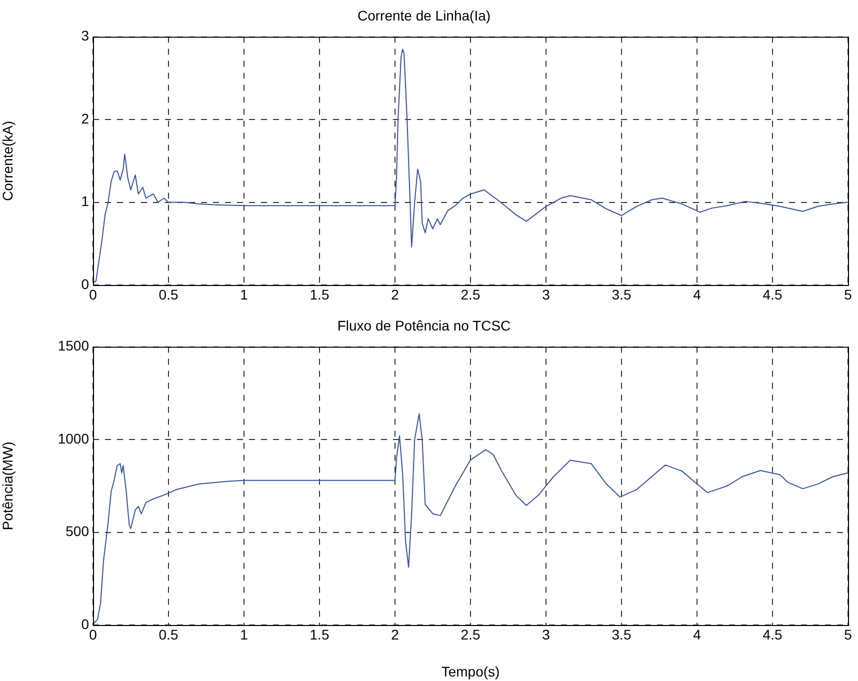  What do you see at coordinates (85, 118) in the screenshot?
I see `y-tick-label: 2` at bounding box center [85, 118].